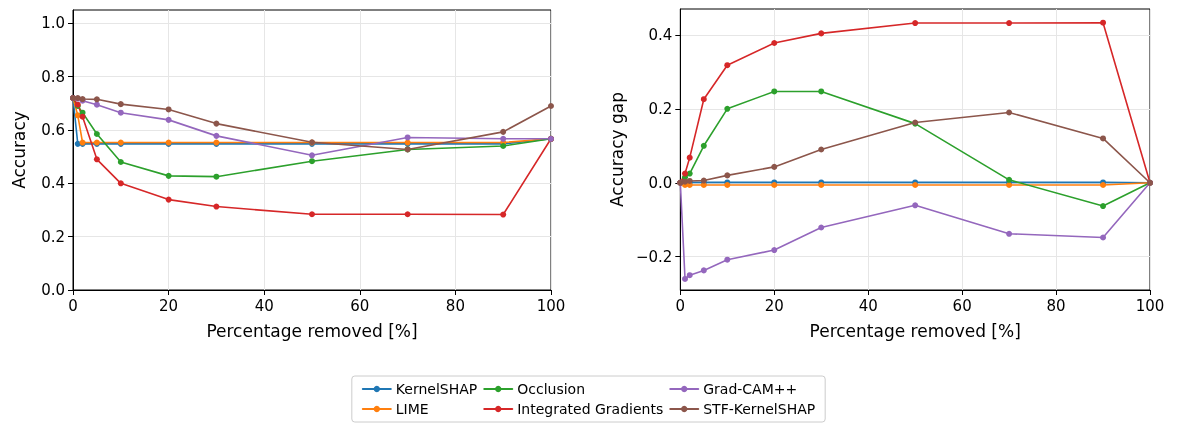 The width and height of the screenshot is (1177, 439). Describe the element at coordinates (412, 409) in the screenshot. I see `legend-label: LIME` at that location.